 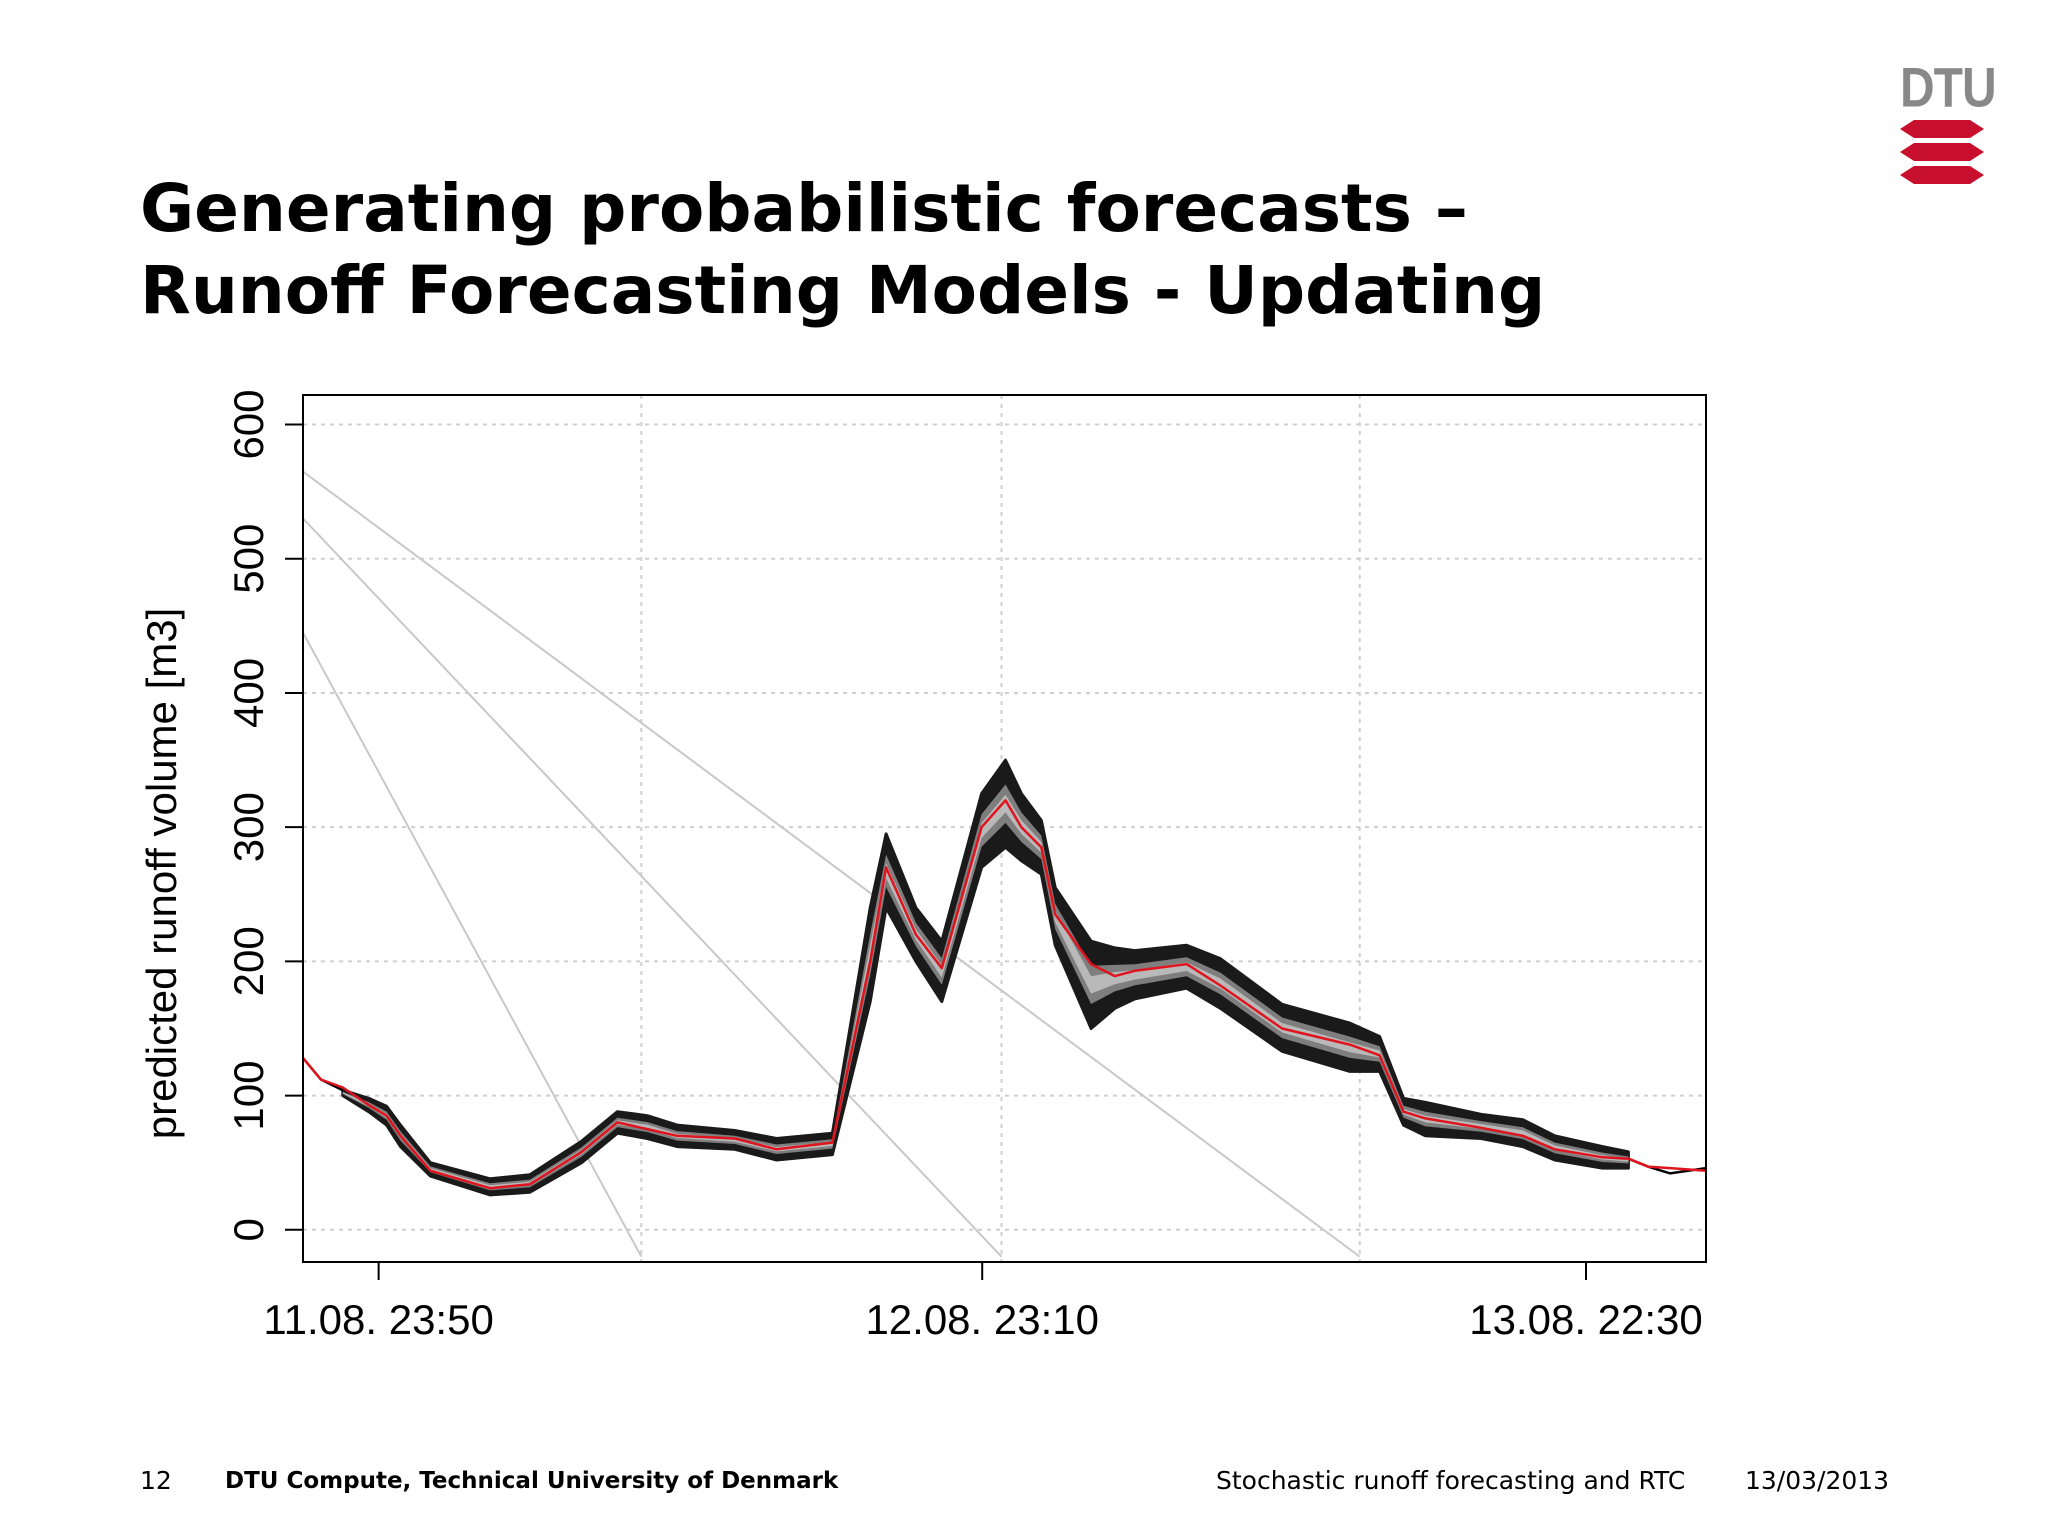 I want to click on dtu-logo: DTU, so click(x=1948, y=123).